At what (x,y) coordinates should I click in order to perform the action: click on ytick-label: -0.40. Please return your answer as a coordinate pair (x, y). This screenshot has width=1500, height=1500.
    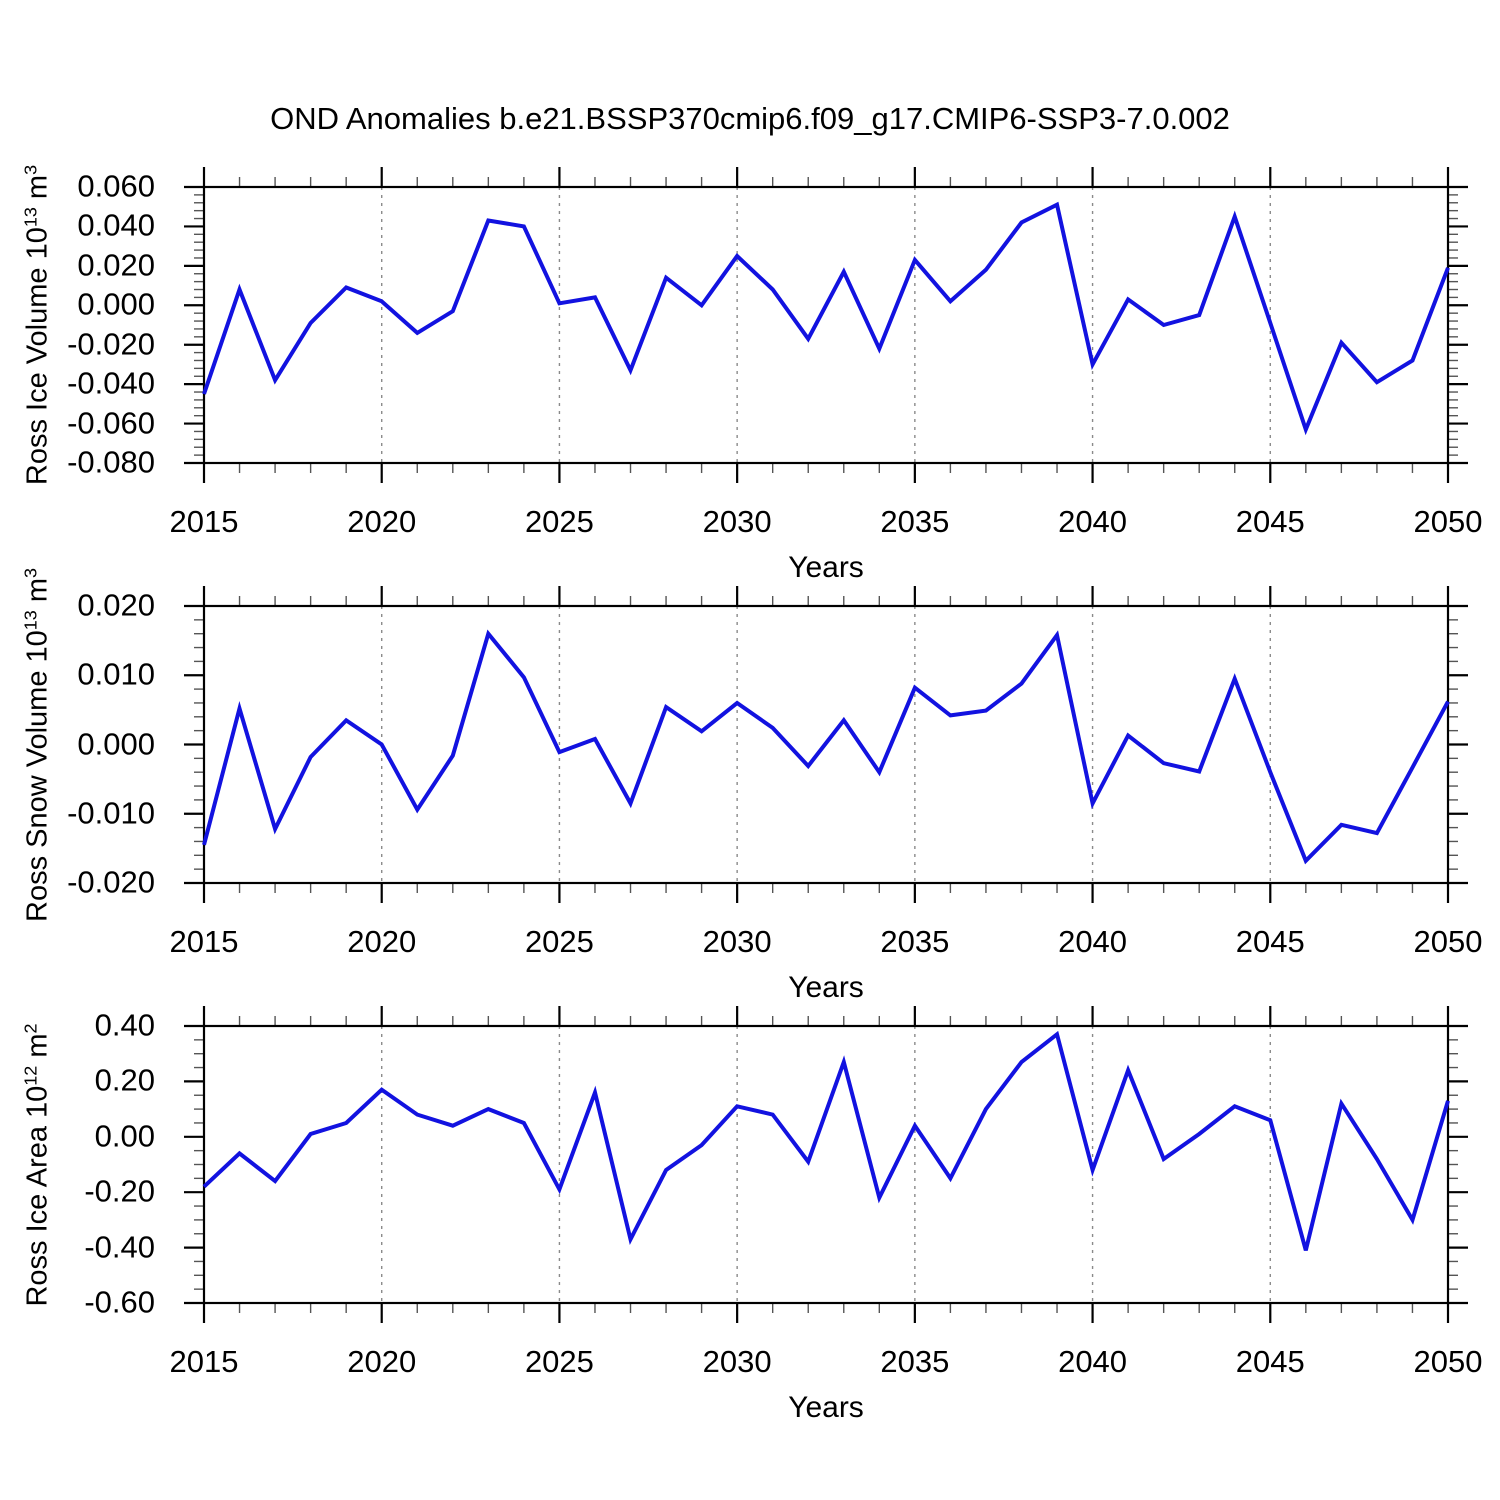
    Looking at the image, I should click on (119, 1246).